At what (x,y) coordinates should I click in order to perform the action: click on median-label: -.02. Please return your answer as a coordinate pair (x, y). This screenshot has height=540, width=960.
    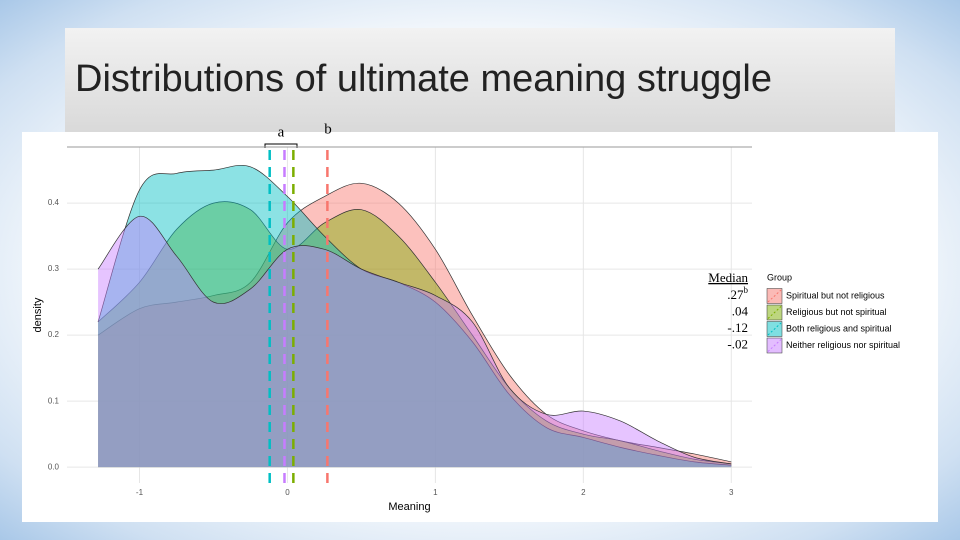
    Looking at the image, I should click on (737, 343).